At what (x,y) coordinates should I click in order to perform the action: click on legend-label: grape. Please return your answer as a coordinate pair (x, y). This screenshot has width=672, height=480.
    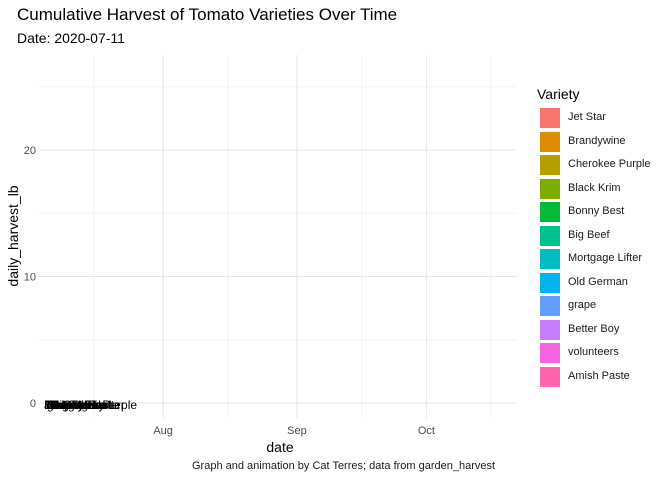
    Looking at the image, I should click on (582, 305).